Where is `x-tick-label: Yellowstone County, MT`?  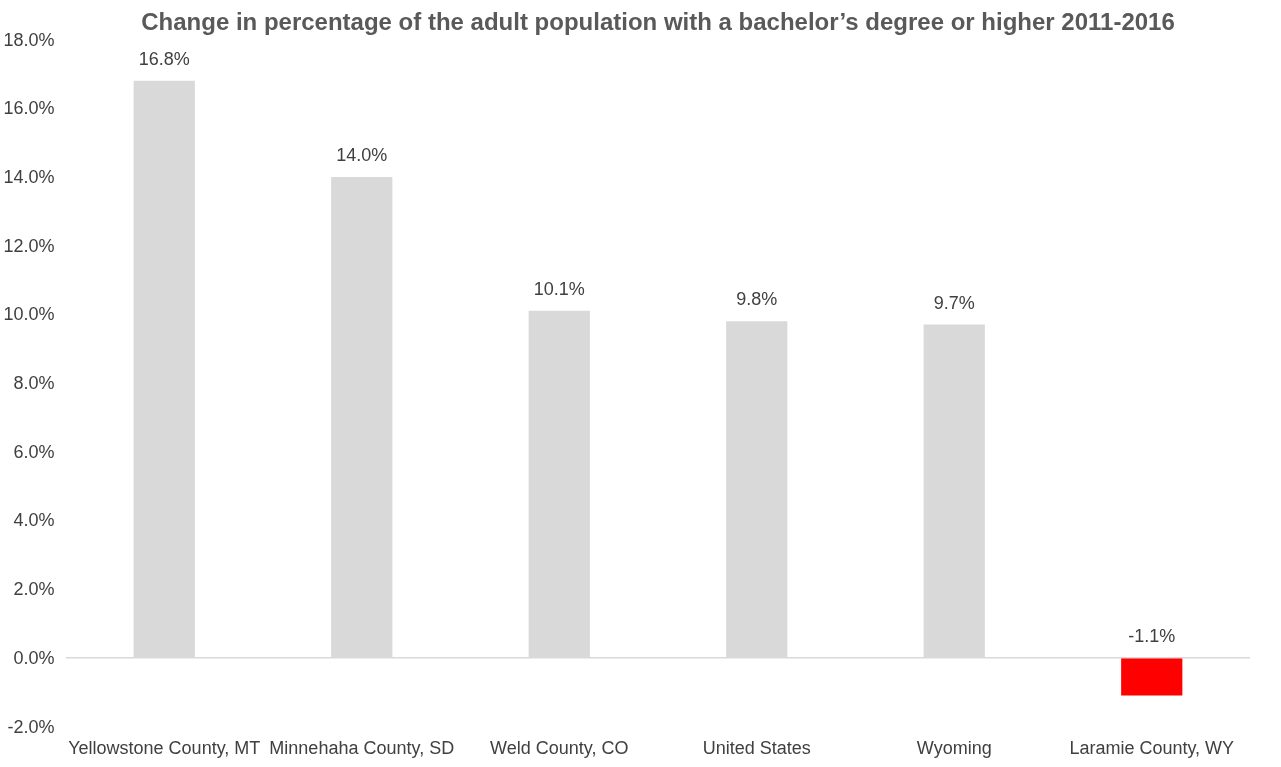
x-tick-label: Yellowstone County, MT is located at coordinates (164, 747).